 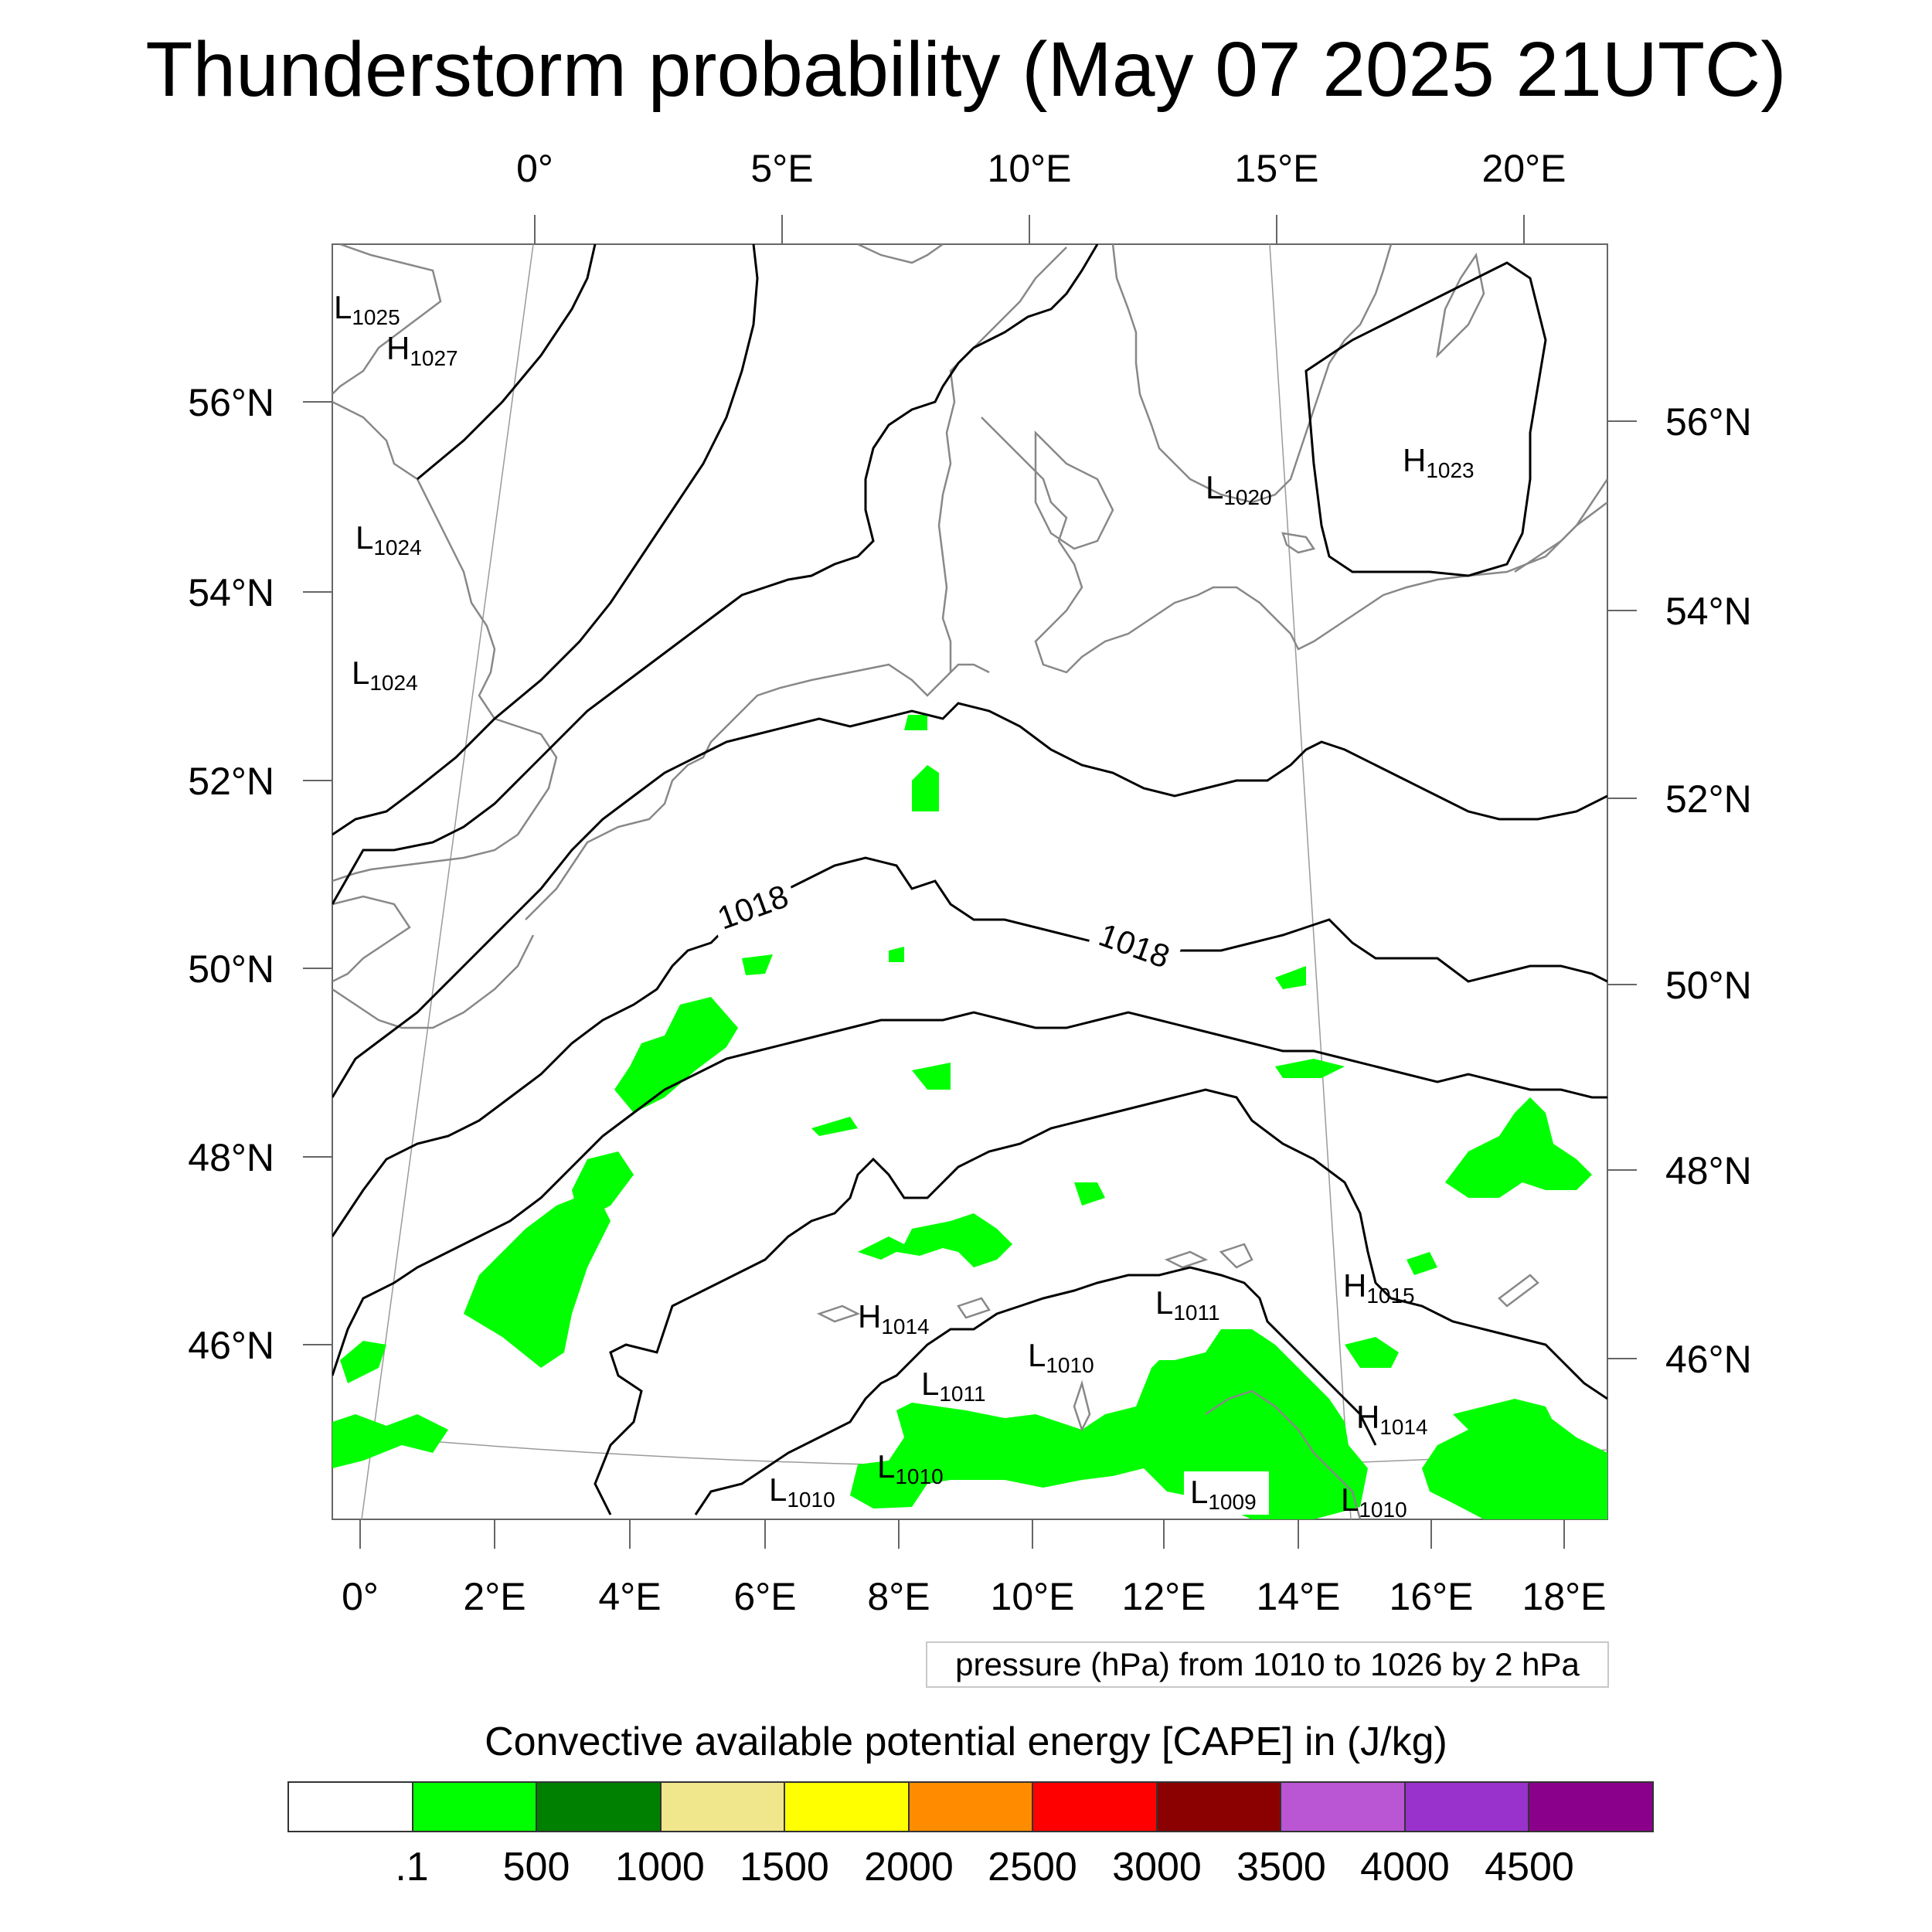 I want to click on colorbar-label: 3000, so click(x=1157, y=1867).